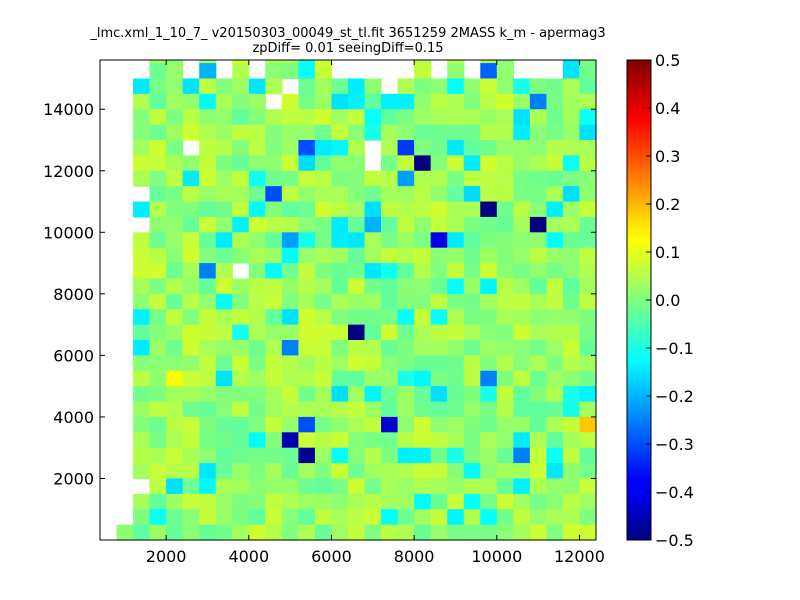 The image size is (800, 600). I want to click on y-tick-label: 2000, so click(73, 478).